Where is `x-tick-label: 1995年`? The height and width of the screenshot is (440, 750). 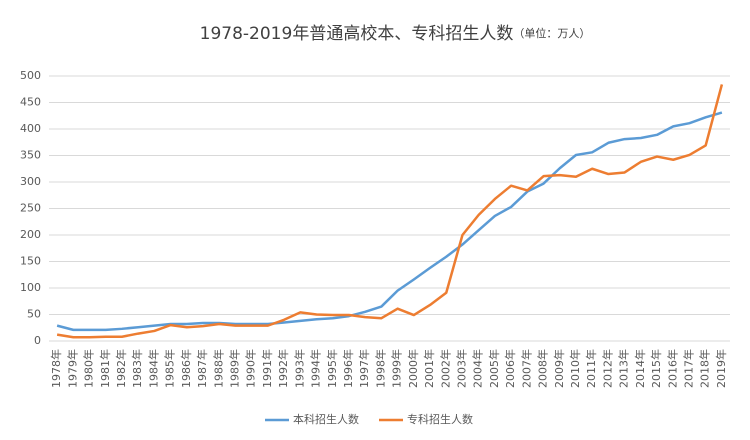
x-tick-label: 1995年 is located at coordinates (332, 368).